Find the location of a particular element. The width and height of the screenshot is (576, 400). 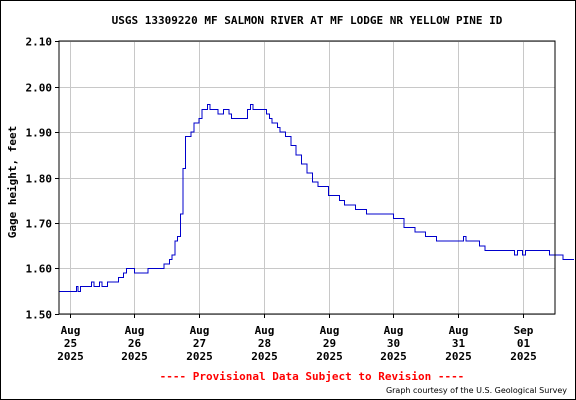

x-tick-label-5-line-1: 30 is located at coordinates (393, 343).